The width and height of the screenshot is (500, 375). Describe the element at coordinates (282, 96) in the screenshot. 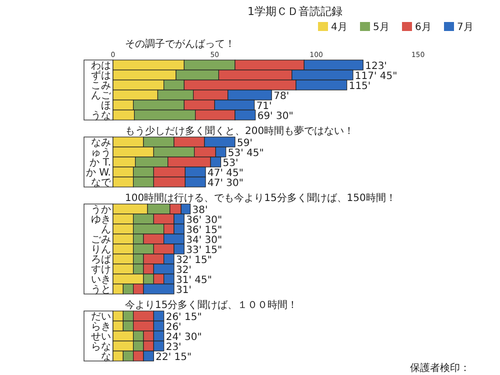

I see `total-label: 78'` at that location.